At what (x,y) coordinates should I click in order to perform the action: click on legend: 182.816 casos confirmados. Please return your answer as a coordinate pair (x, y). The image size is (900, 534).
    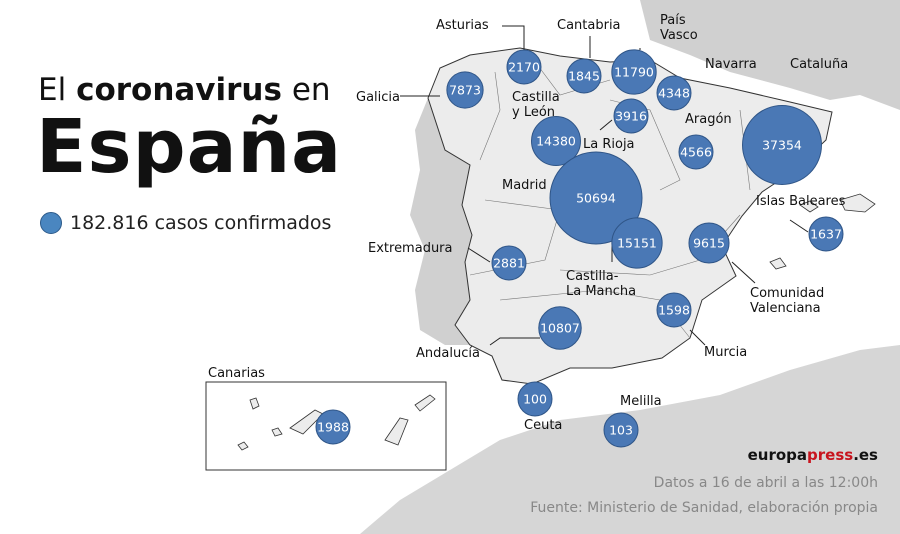
    Looking at the image, I should click on (185, 223).